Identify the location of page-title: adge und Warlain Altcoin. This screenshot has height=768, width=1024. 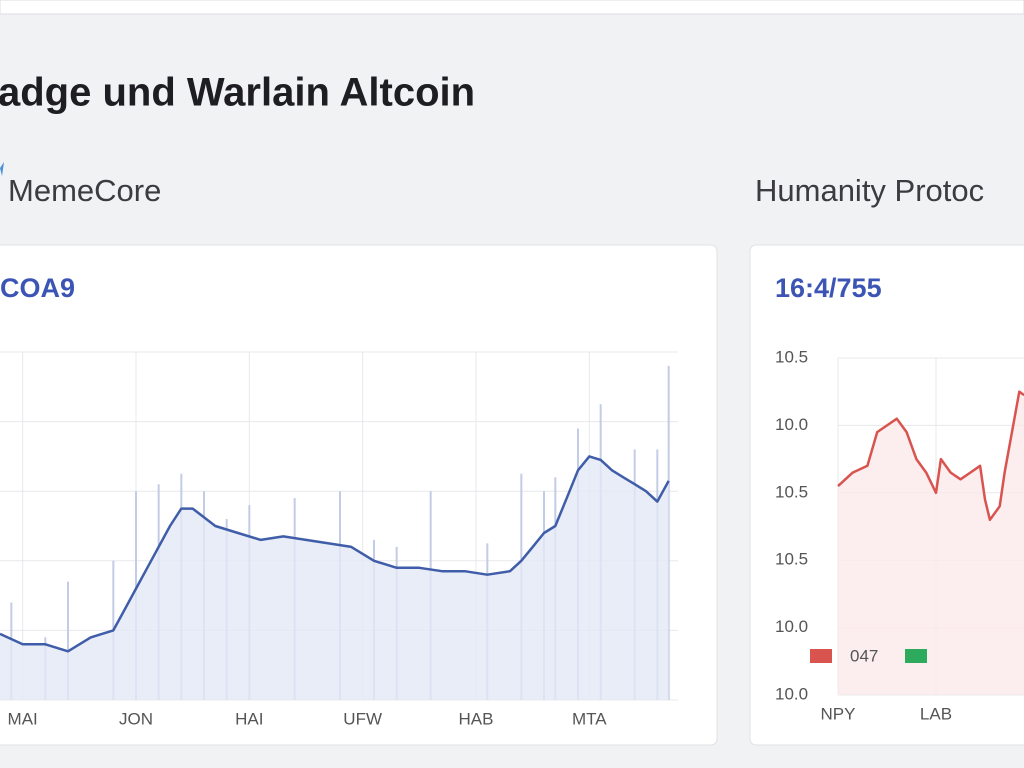
(237, 93).